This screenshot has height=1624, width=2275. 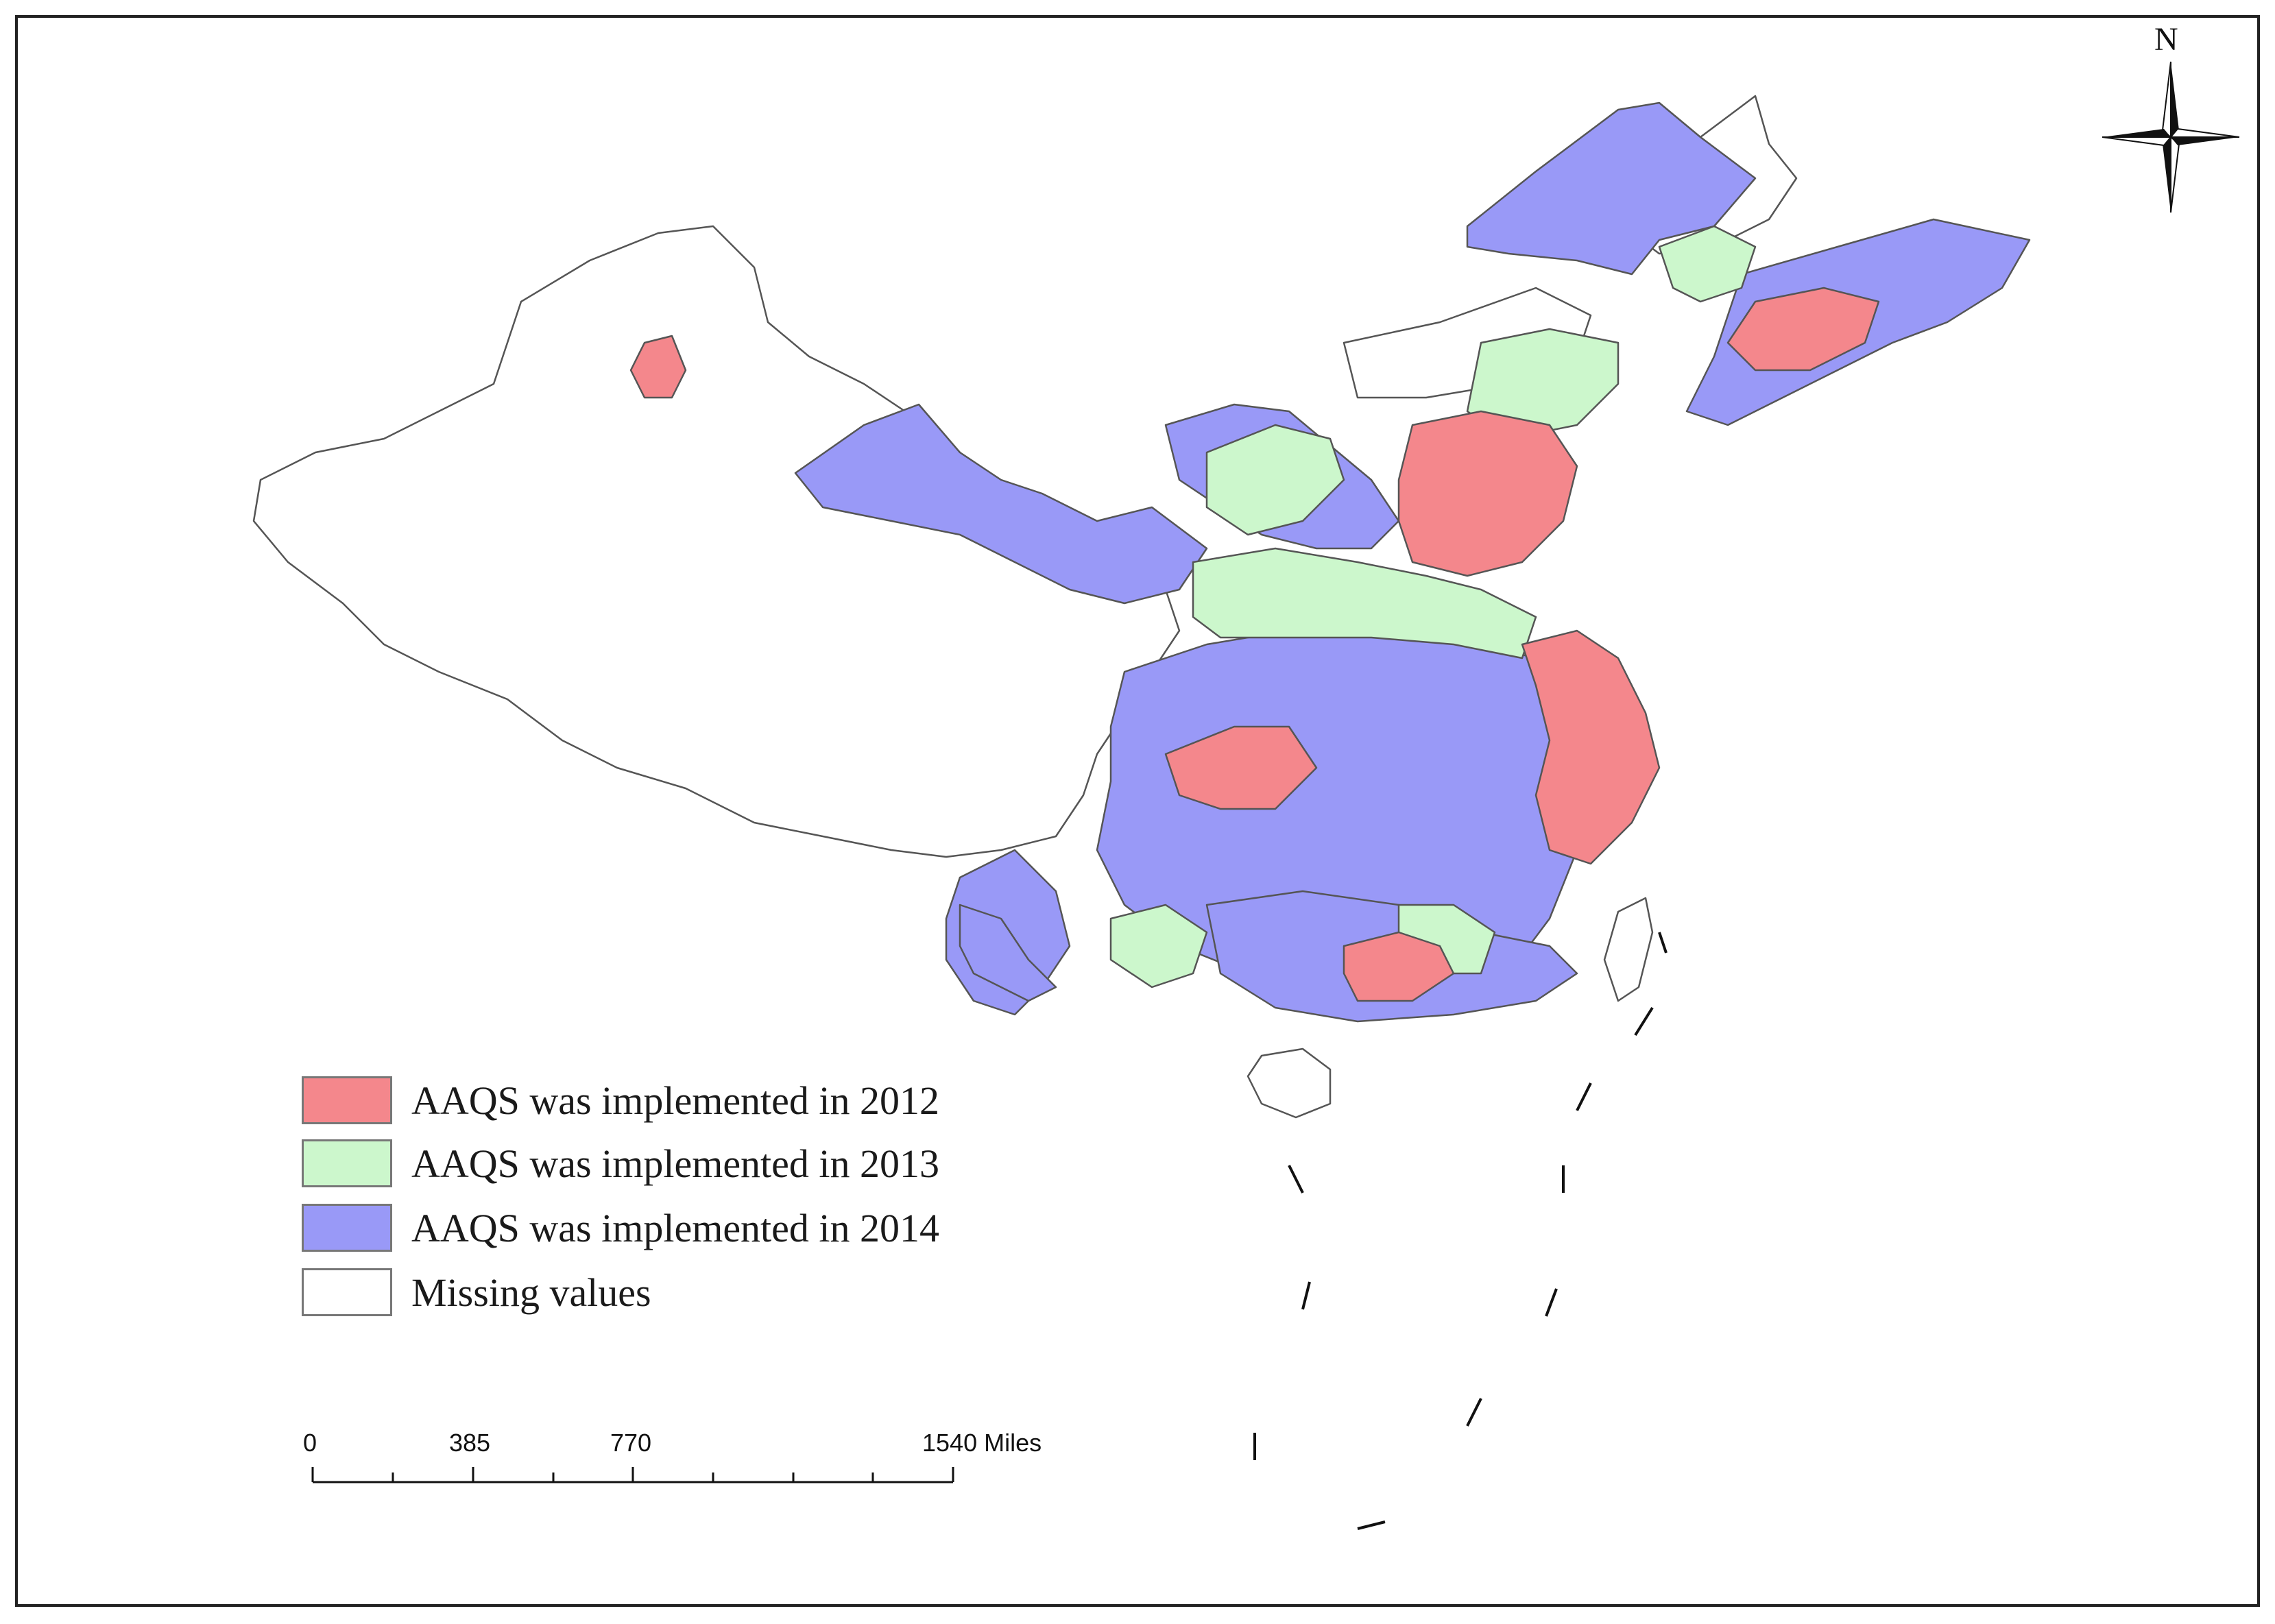 What do you see at coordinates (1275, 480) in the screenshot?
I see `region-2013-north` at bounding box center [1275, 480].